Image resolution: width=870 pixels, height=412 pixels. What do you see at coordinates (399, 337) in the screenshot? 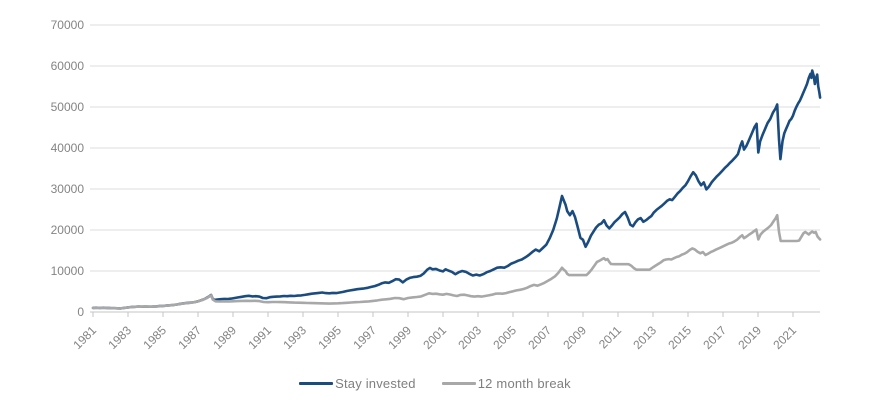
I see `x-axis-tick-label: 1999` at bounding box center [399, 337].